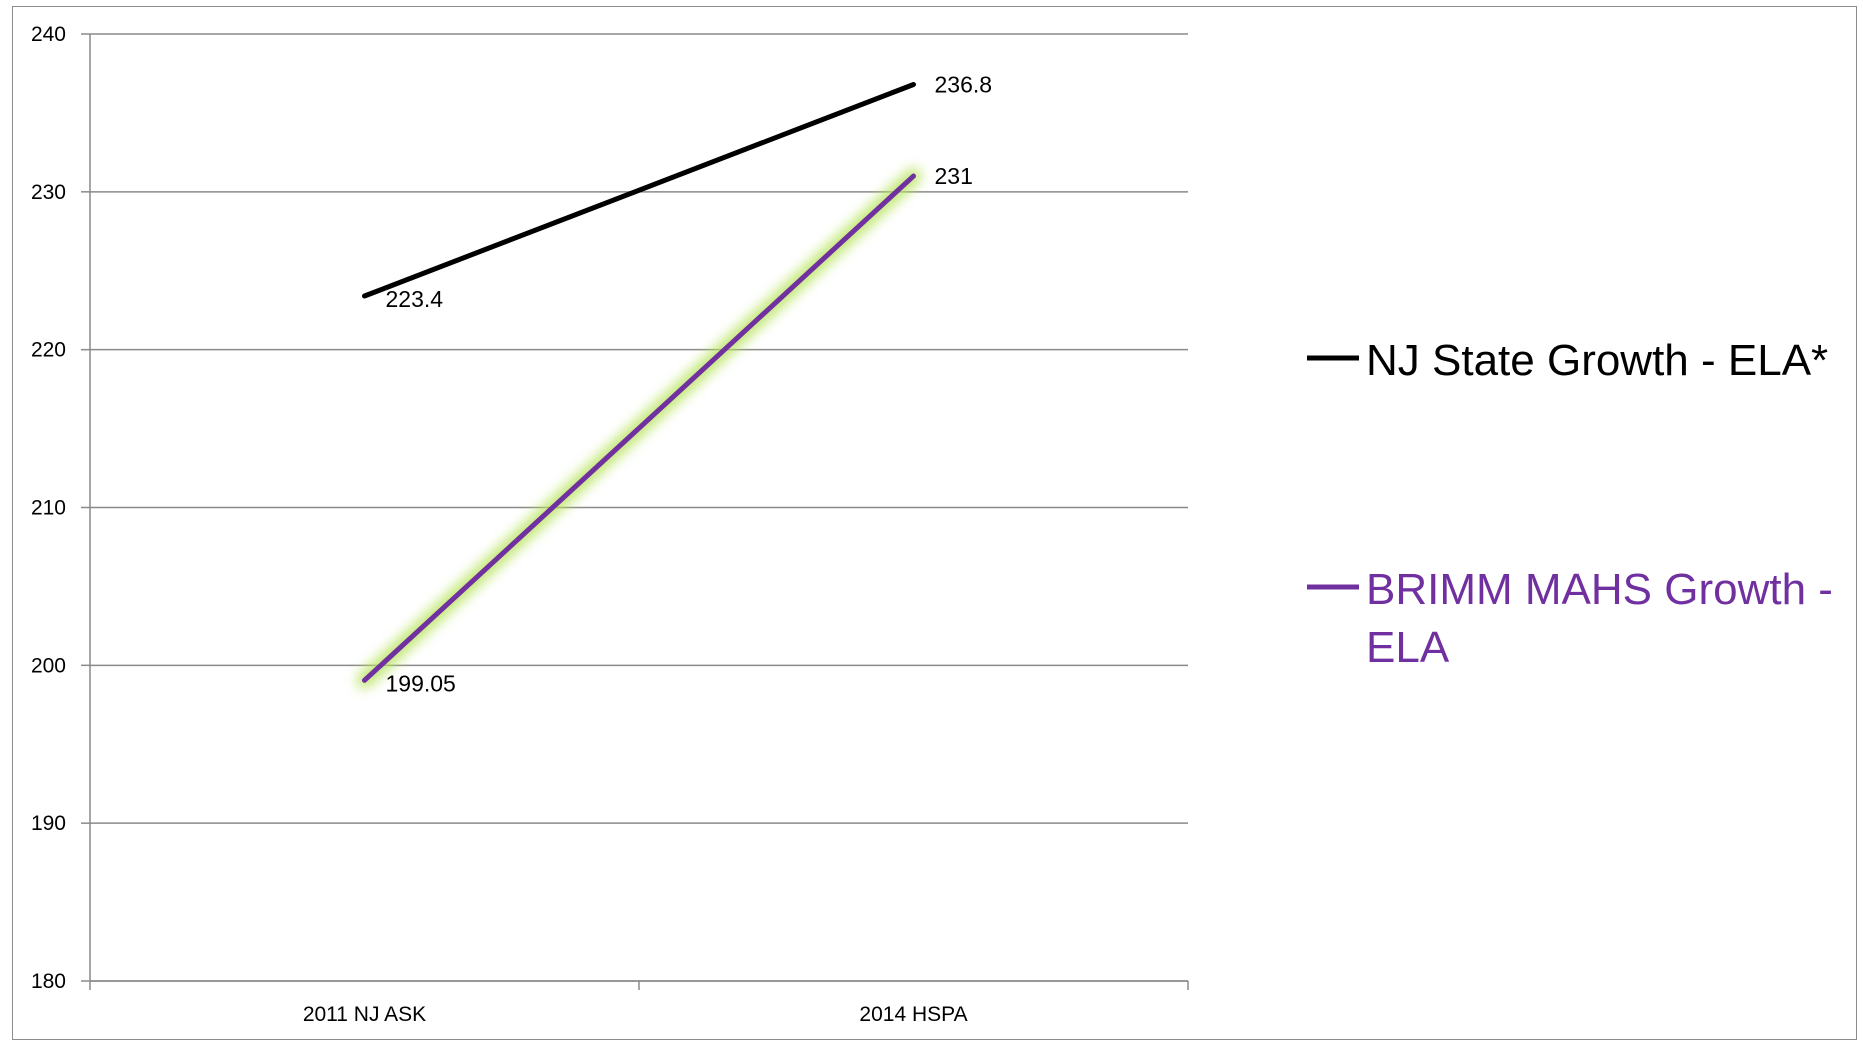  I want to click on legend-label-0: NJ State Growth - ELA*, so click(1597, 360).